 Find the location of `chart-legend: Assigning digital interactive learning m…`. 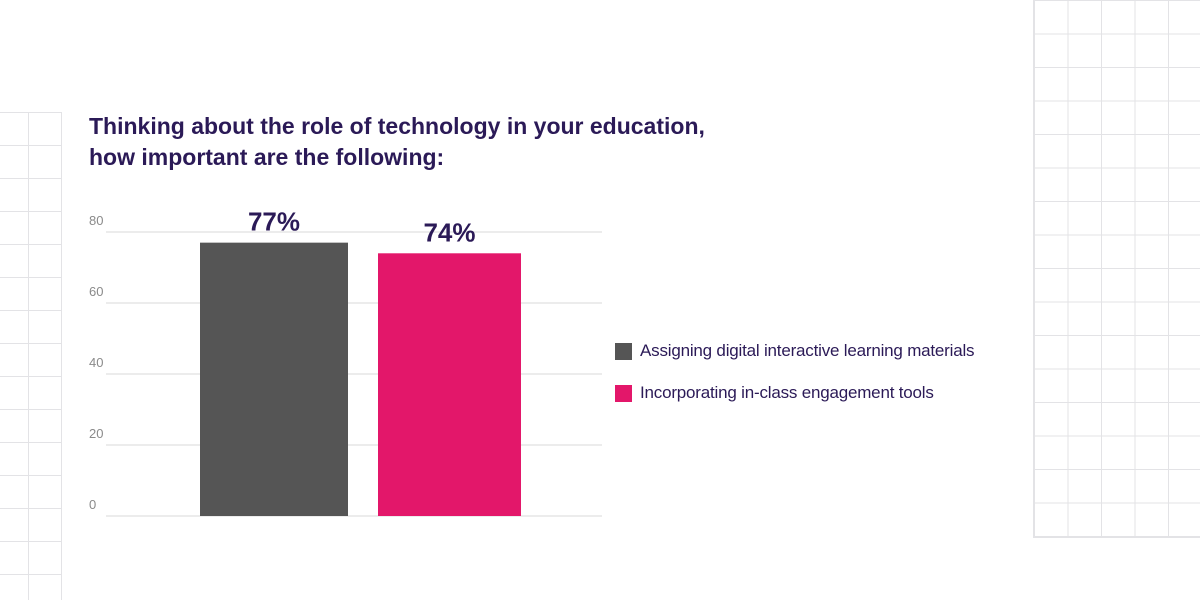

chart-legend: Assigning digital interactive learning m… is located at coordinates (795, 380).